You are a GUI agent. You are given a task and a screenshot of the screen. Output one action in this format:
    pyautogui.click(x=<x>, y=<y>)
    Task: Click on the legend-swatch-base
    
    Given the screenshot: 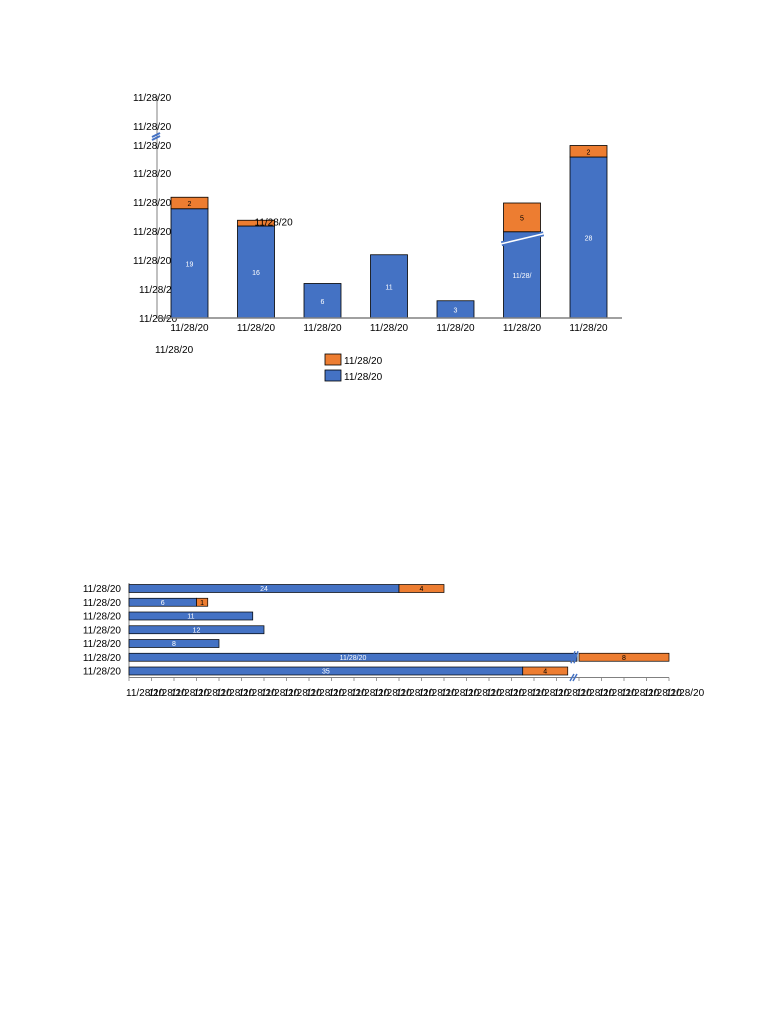 What is the action you would take?
    pyautogui.click(x=333, y=375)
    